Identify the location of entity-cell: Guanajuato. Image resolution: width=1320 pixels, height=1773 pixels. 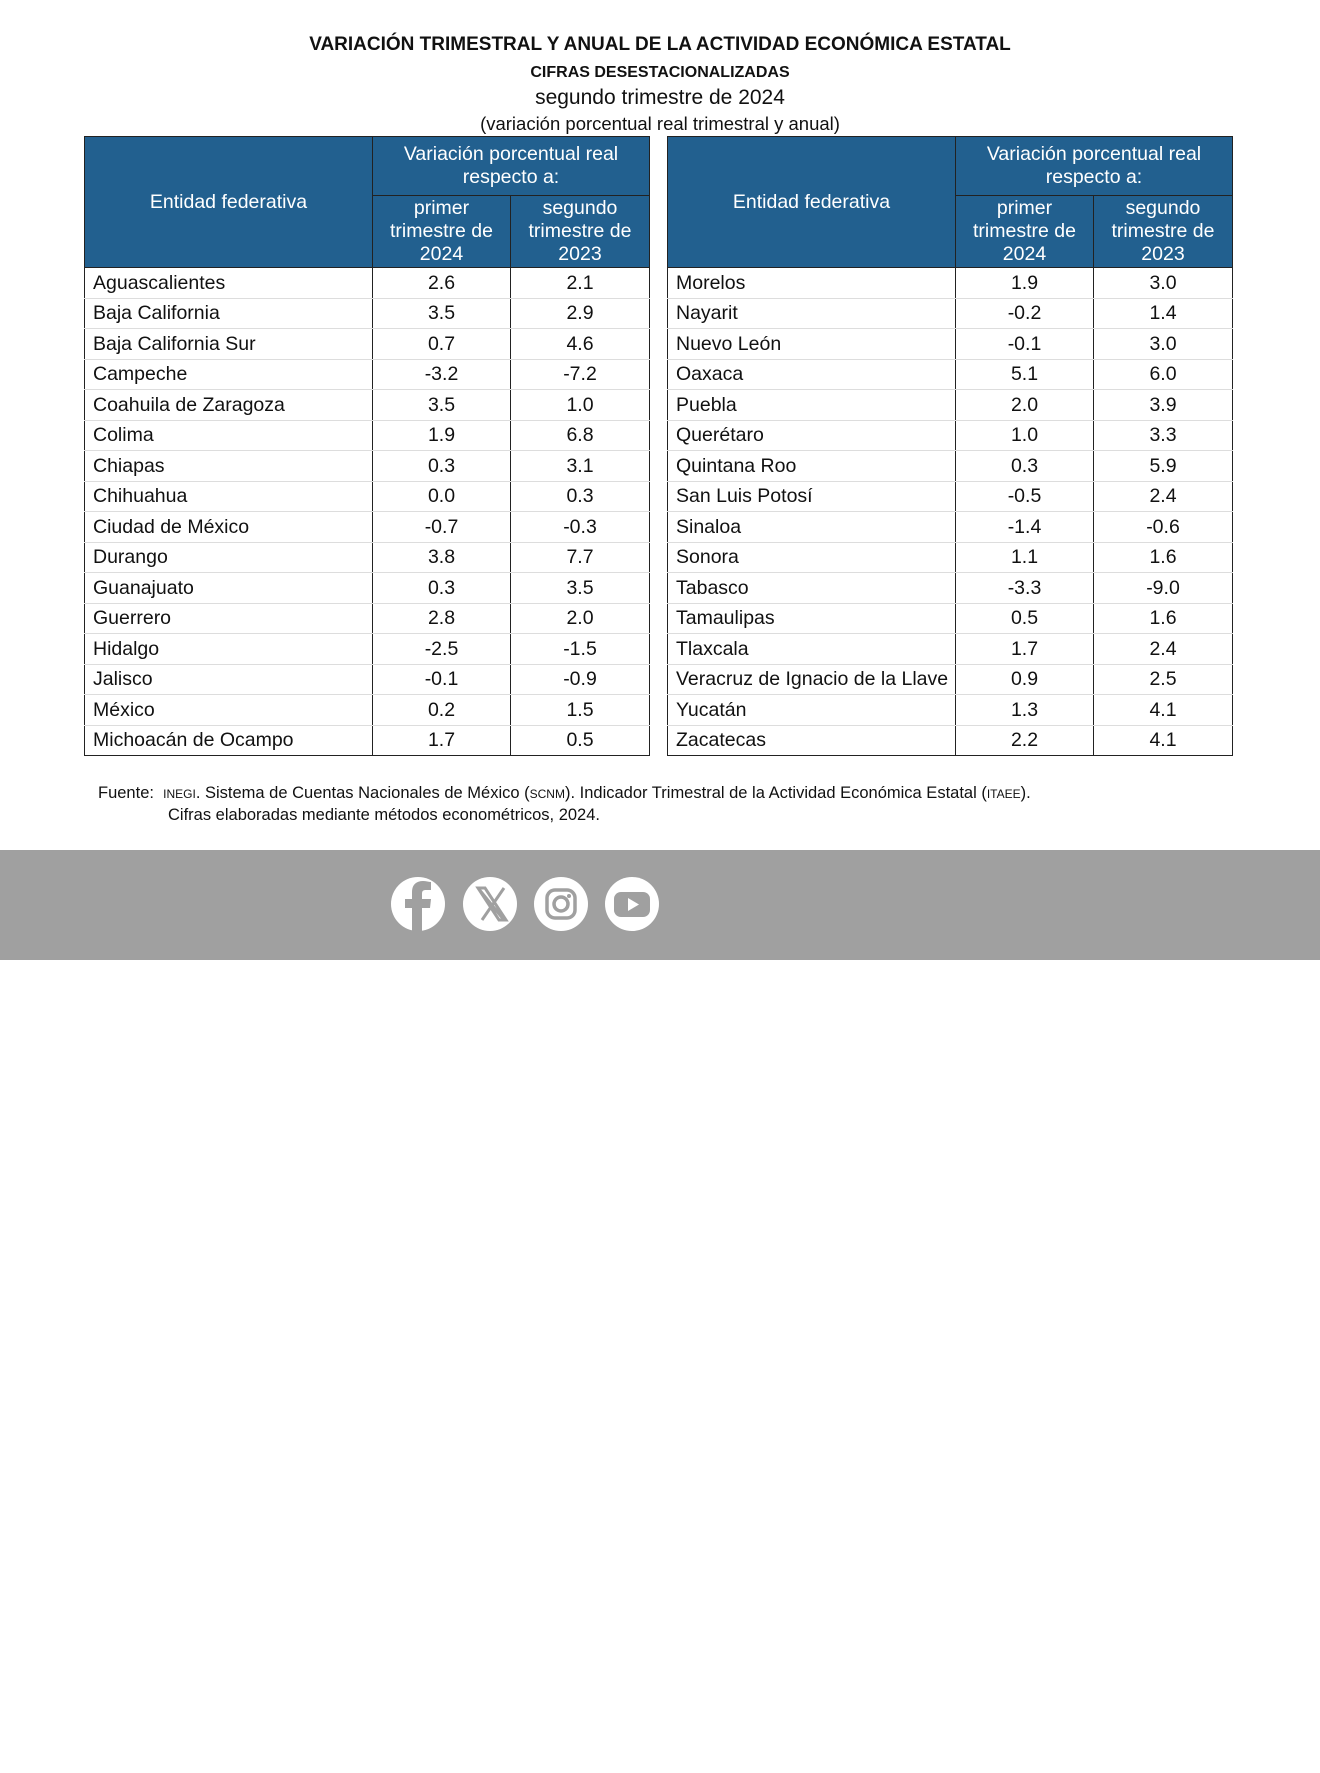
(228, 588).